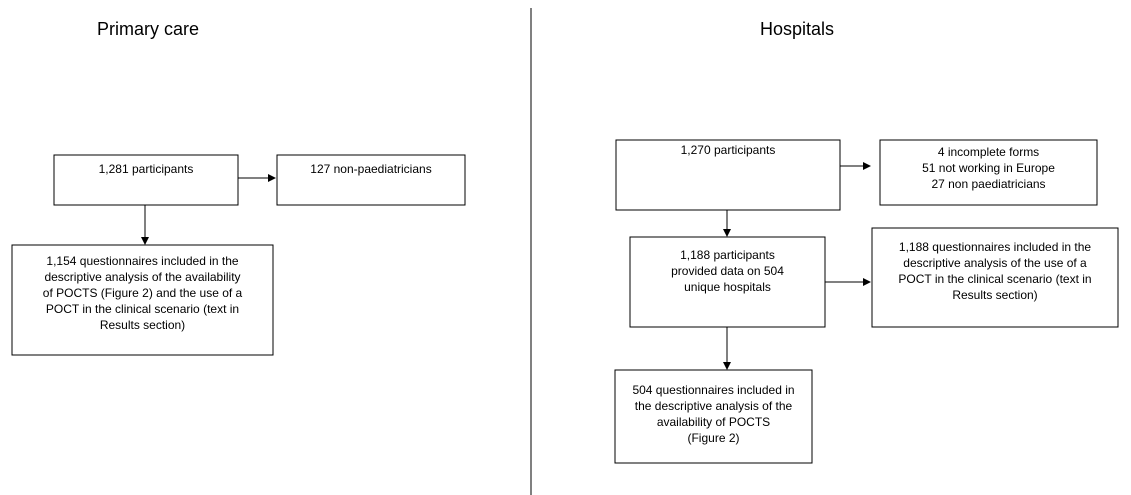 This screenshot has height=495, width=1131. I want to click on box-text: 1,188 questionnaires included in the, so click(995, 247).